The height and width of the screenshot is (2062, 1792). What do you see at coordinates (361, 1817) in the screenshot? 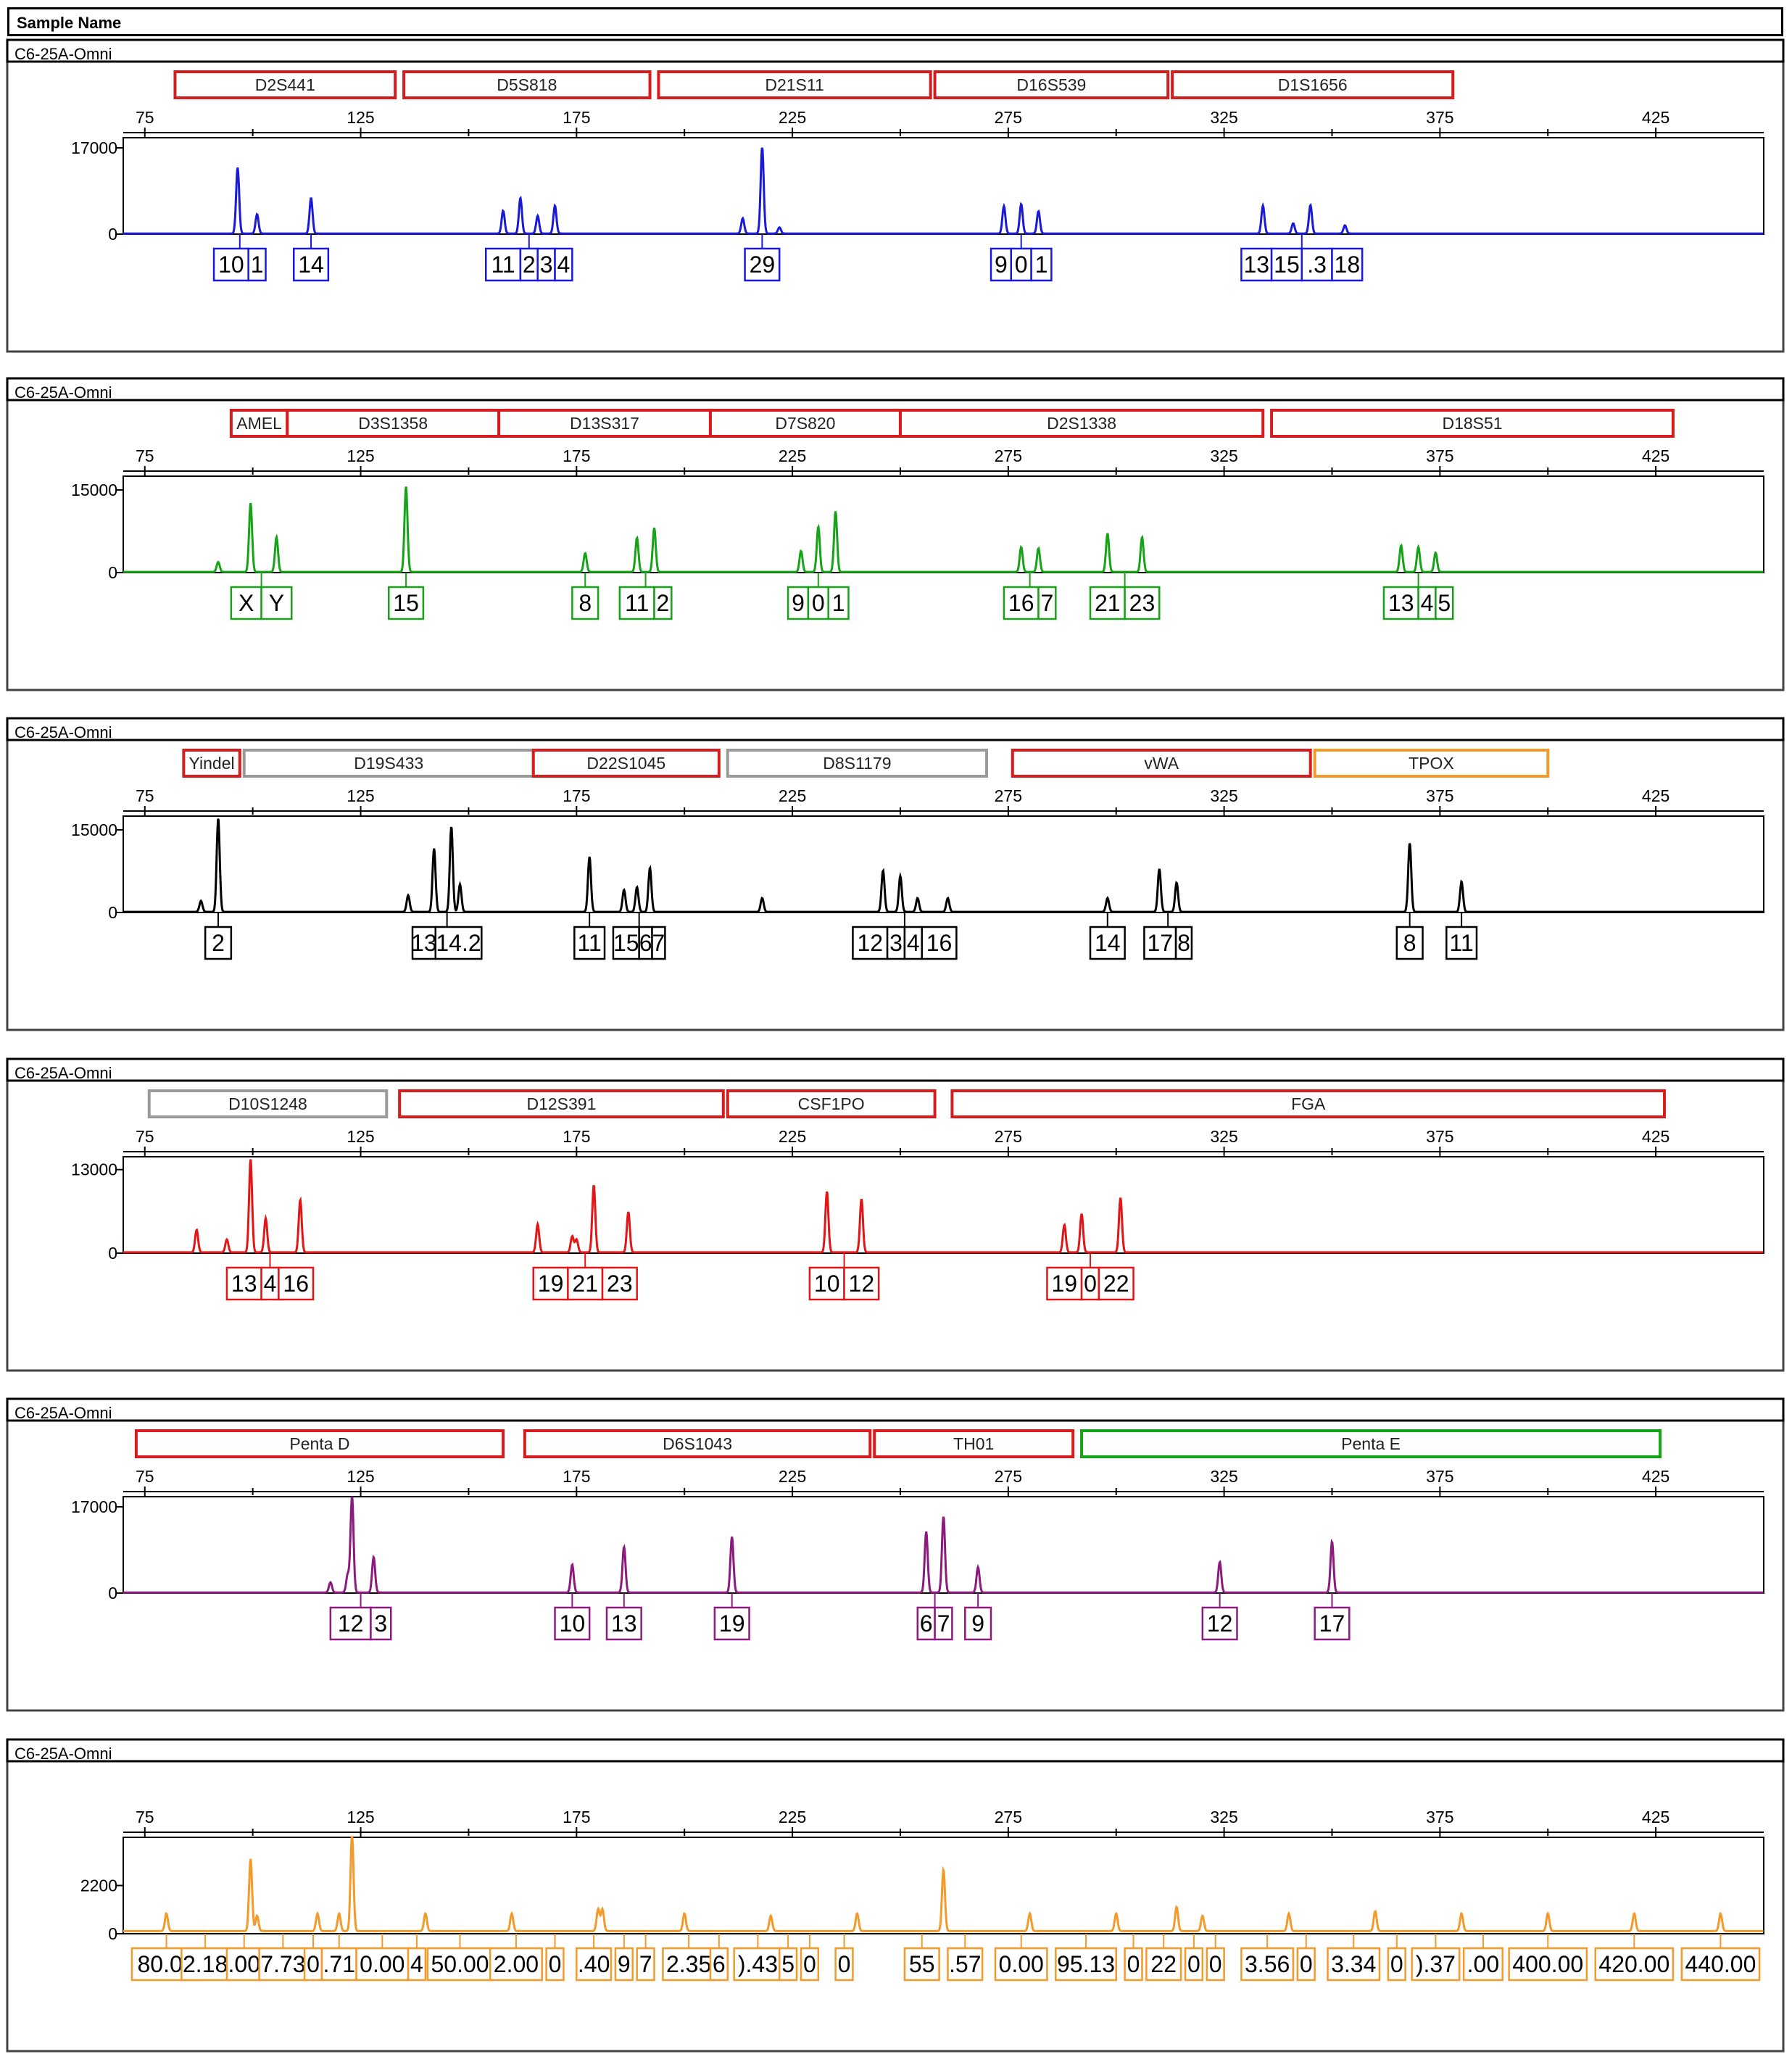
I see `x-tick-label: 125` at bounding box center [361, 1817].